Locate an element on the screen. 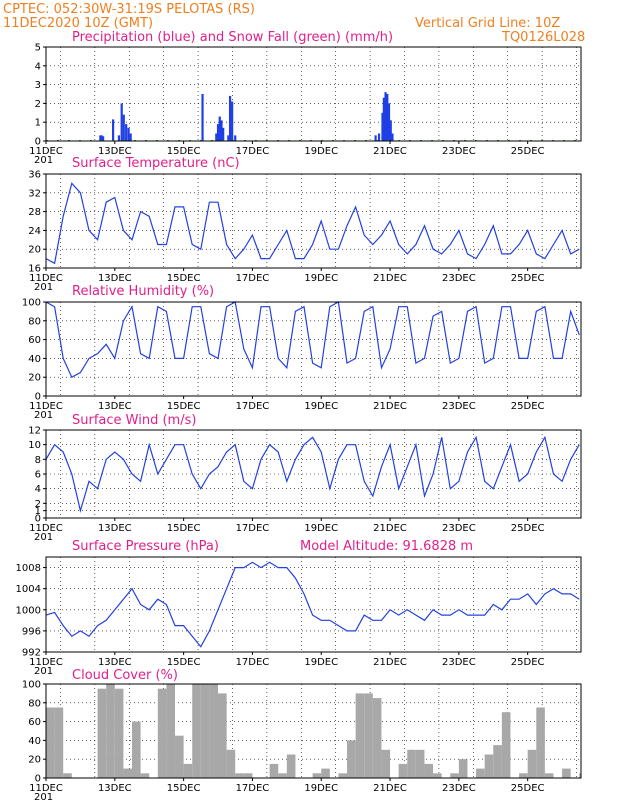 Image resolution: width=618 pixels, height=800 pixels. cloud-cover-ytick-label: 80 is located at coordinates (34, 703).